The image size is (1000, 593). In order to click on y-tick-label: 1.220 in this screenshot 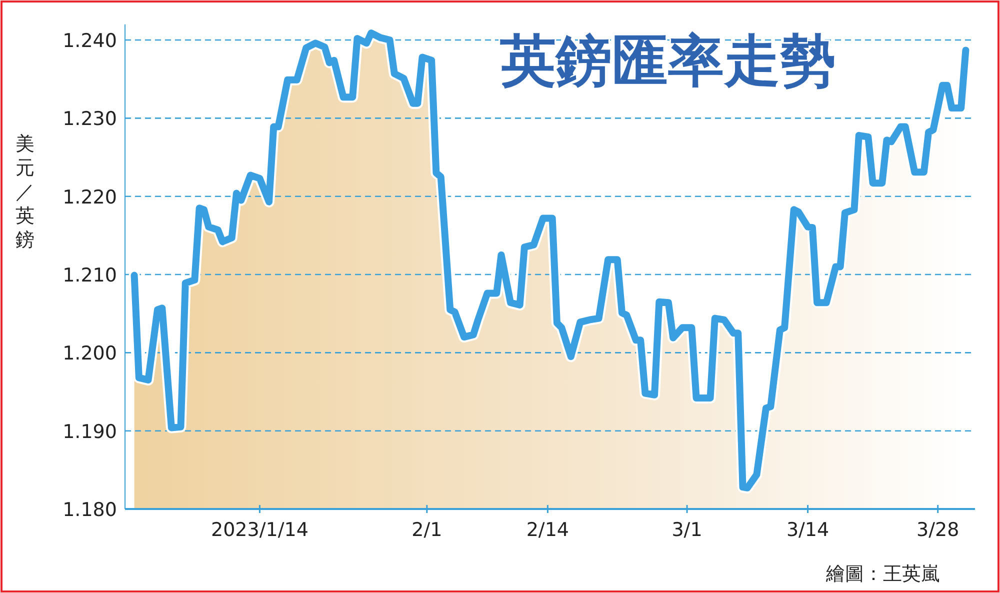, I will do `click(89, 197)`.